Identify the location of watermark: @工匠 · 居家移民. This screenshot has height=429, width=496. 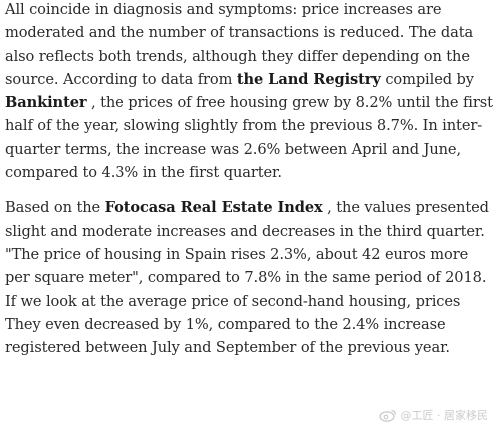
(433, 415).